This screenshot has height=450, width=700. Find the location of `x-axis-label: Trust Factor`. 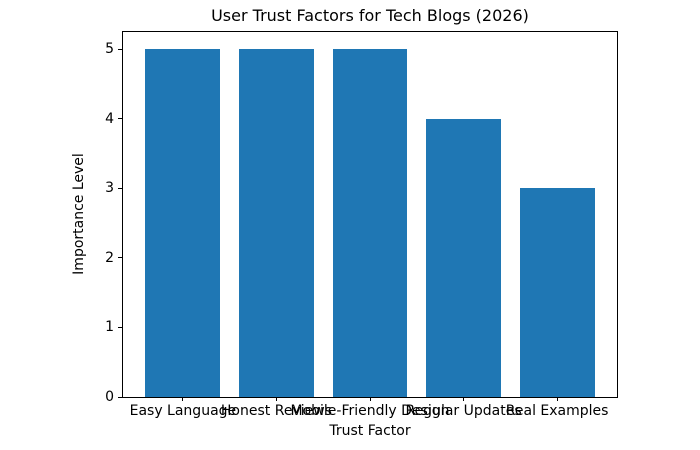

x-axis-label: Trust Factor is located at coordinates (370, 431).